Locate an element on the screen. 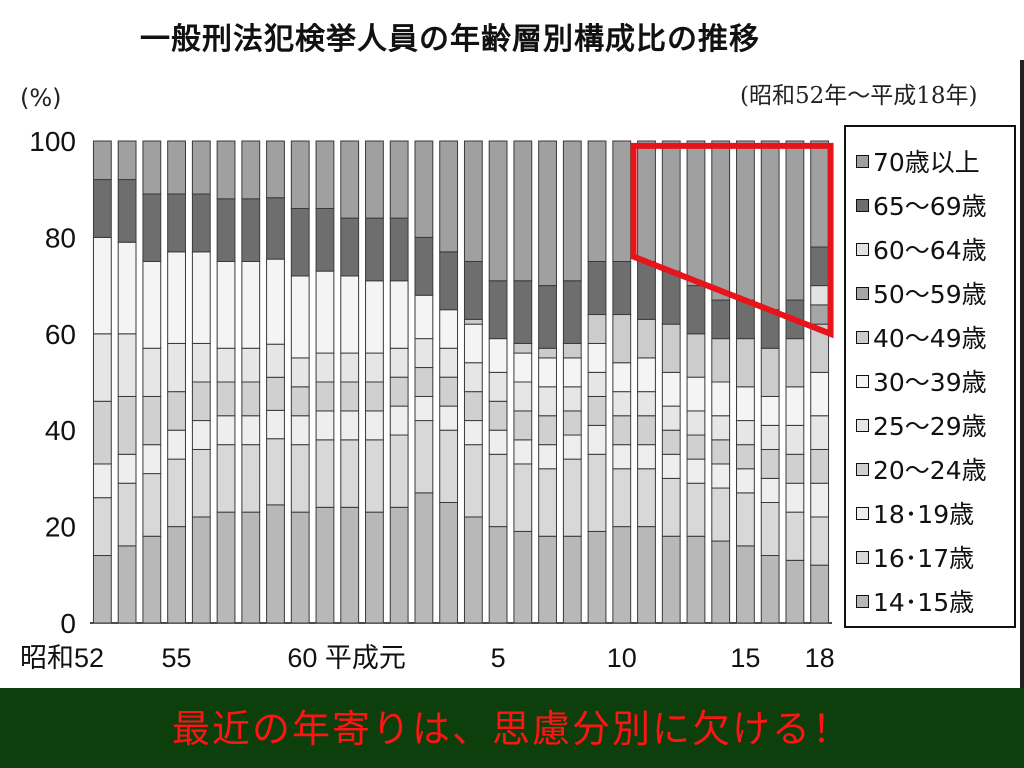 This screenshot has height=768, width=1024. y-tick-label: 40 is located at coordinates (60, 430).